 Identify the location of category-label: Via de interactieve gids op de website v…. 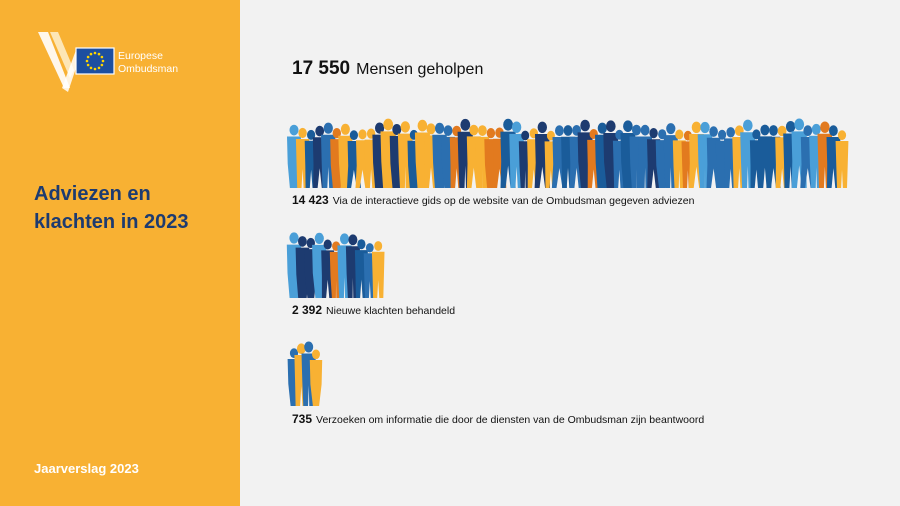
(513, 201).